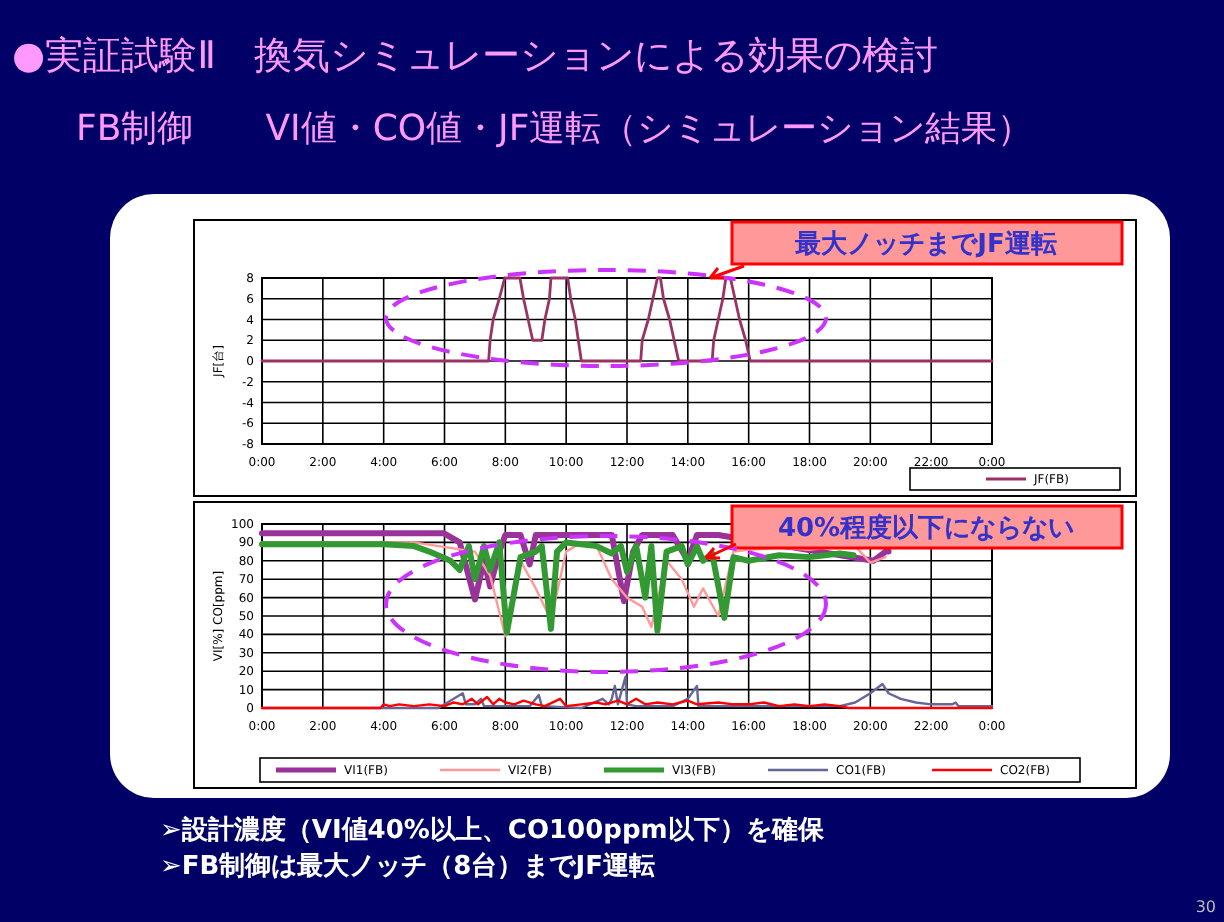 This screenshot has height=922, width=1224. I want to click on text: ➢設計濃度（VI値40%以上、CO100ppm以下）を確保, so click(493, 830).